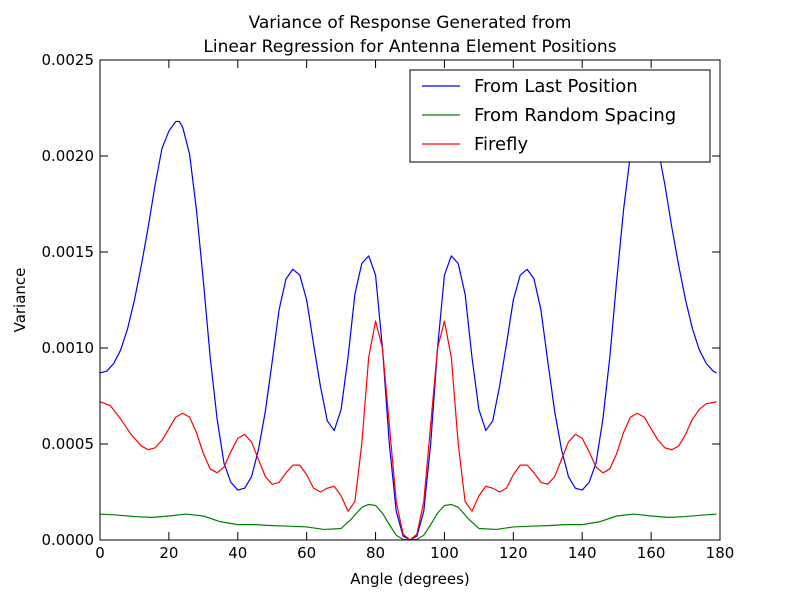 The image size is (800, 600). Describe the element at coordinates (168, 553) in the screenshot. I see `x-tick-label: 20` at that location.